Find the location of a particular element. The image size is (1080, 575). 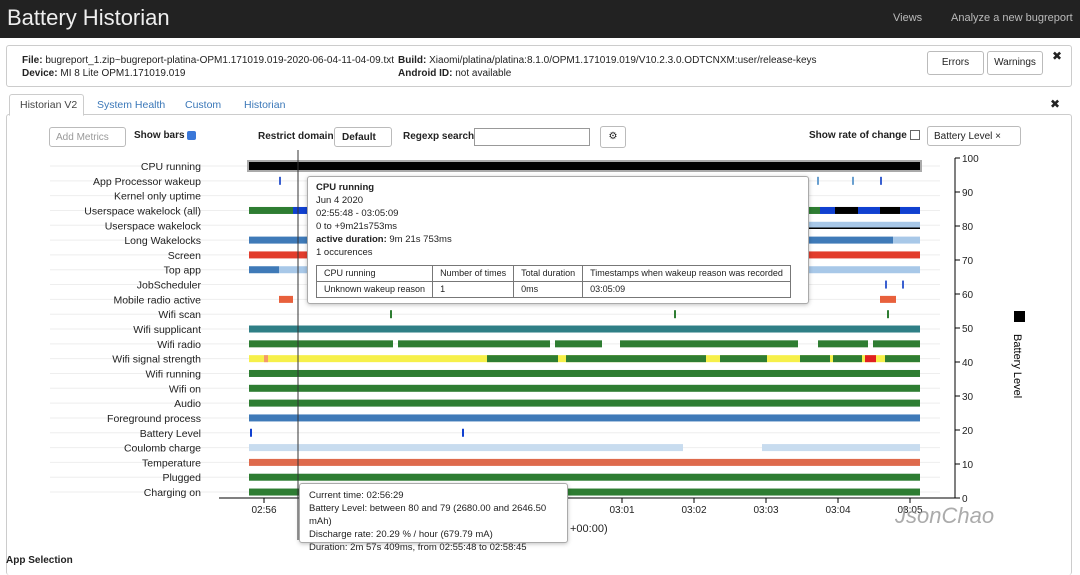

th: Number of times is located at coordinates (473, 273).